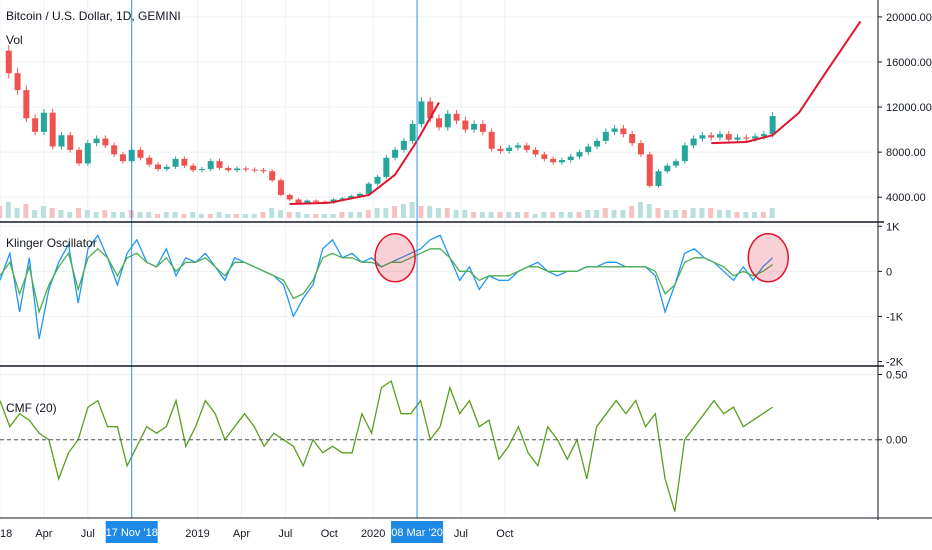 The height and width of the screenshot is (550, 932). What do you see at coordinates (241, 534) in the screenshot?
I see `x-tick-label: Apr` at bounding box center [241, 534].